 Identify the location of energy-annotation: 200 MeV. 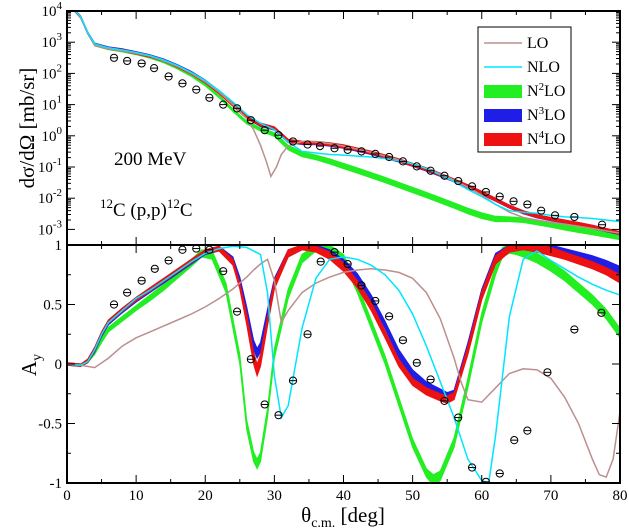
(150, 159).